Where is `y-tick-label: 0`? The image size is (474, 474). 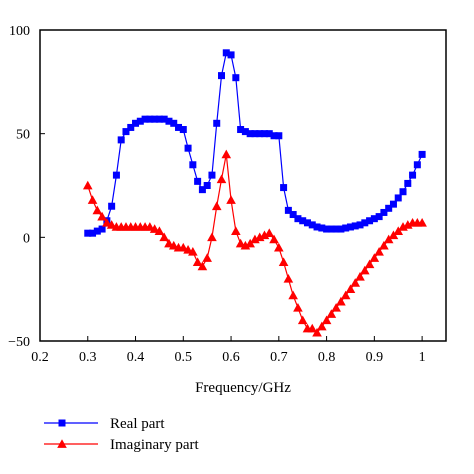 y-tick-label: 0 is located at coordinates (26, 238).